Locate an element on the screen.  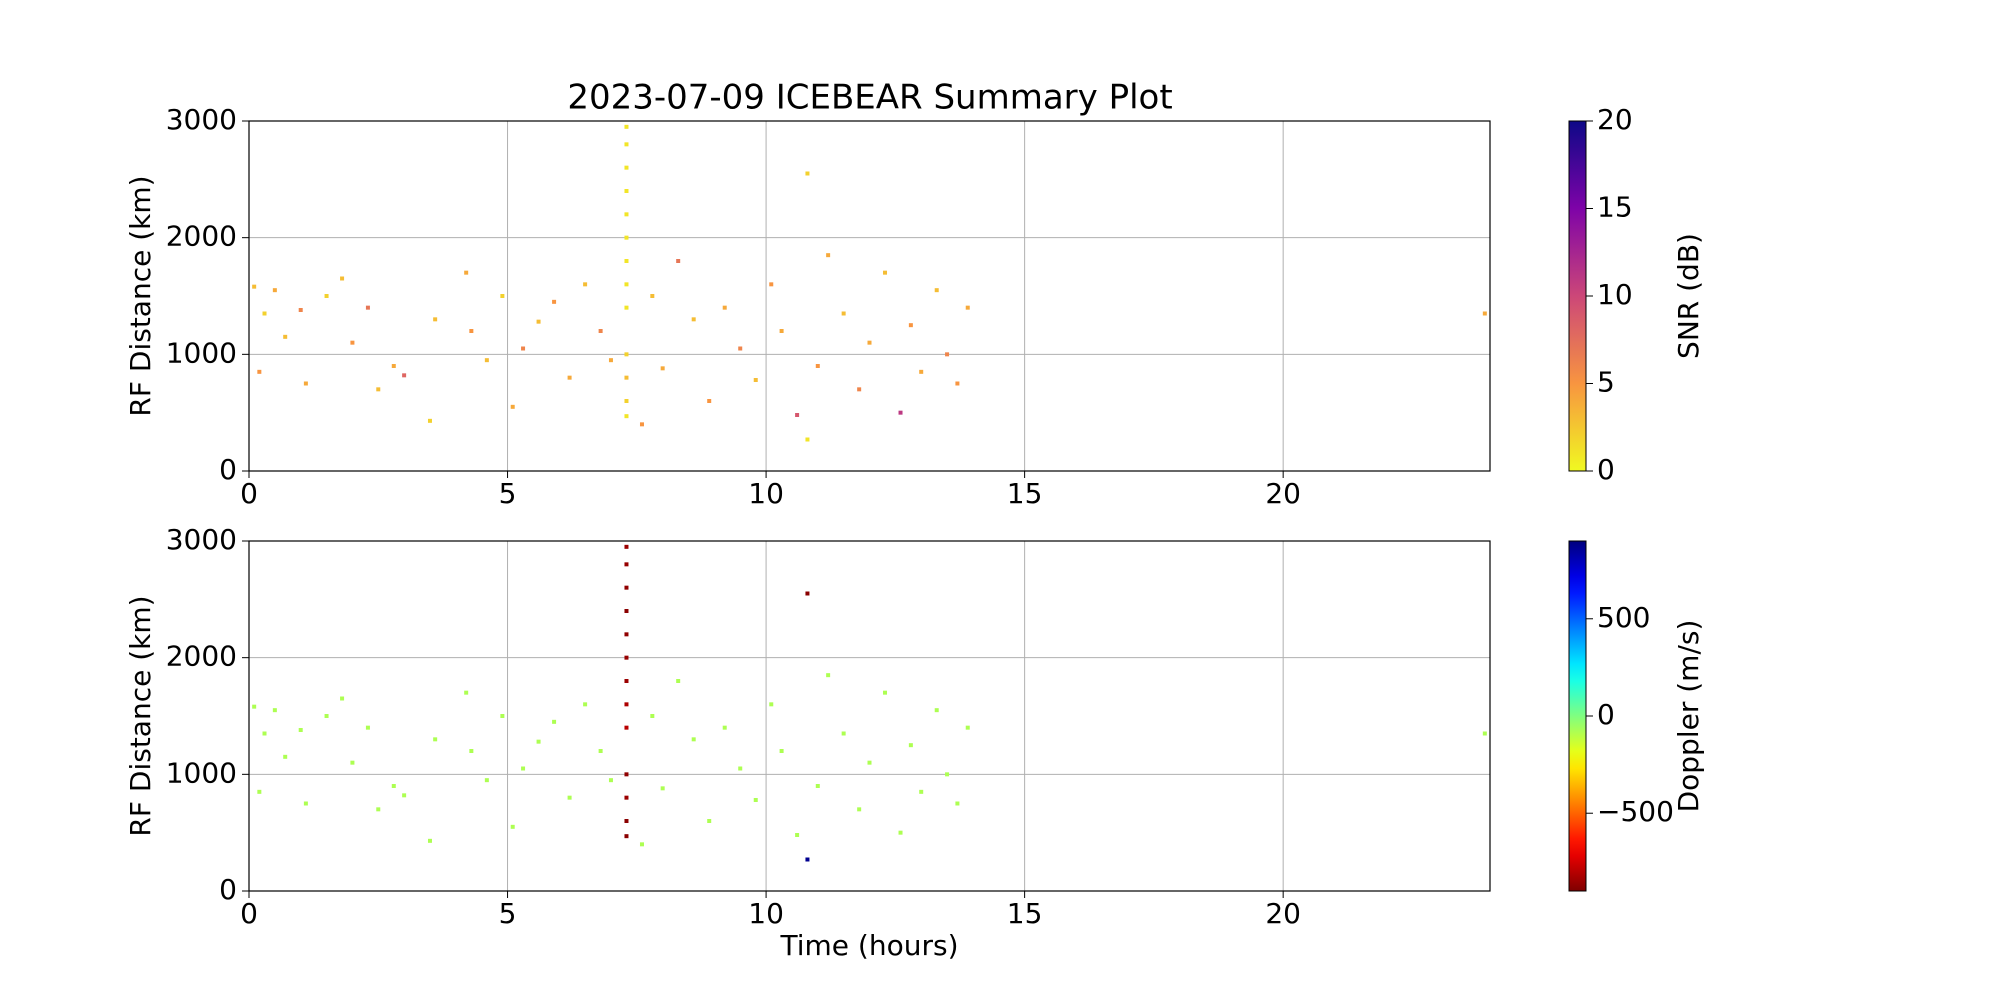
x-axis-label: Time (hours) is located at coordinates (869, 945).